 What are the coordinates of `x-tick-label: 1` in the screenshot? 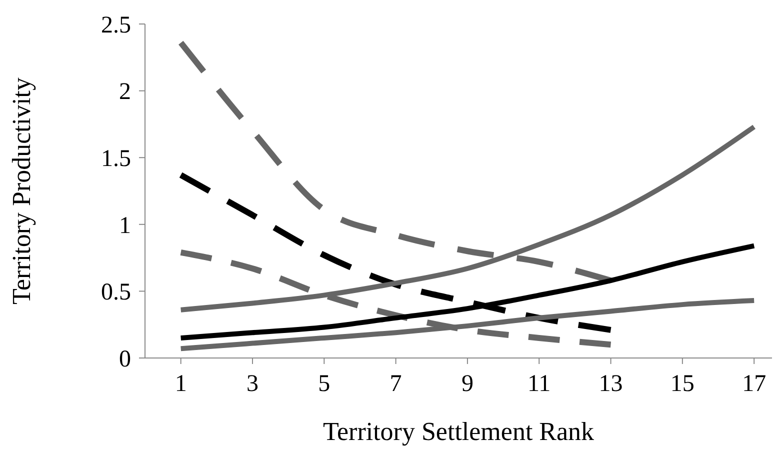 It's located at (180, 384).